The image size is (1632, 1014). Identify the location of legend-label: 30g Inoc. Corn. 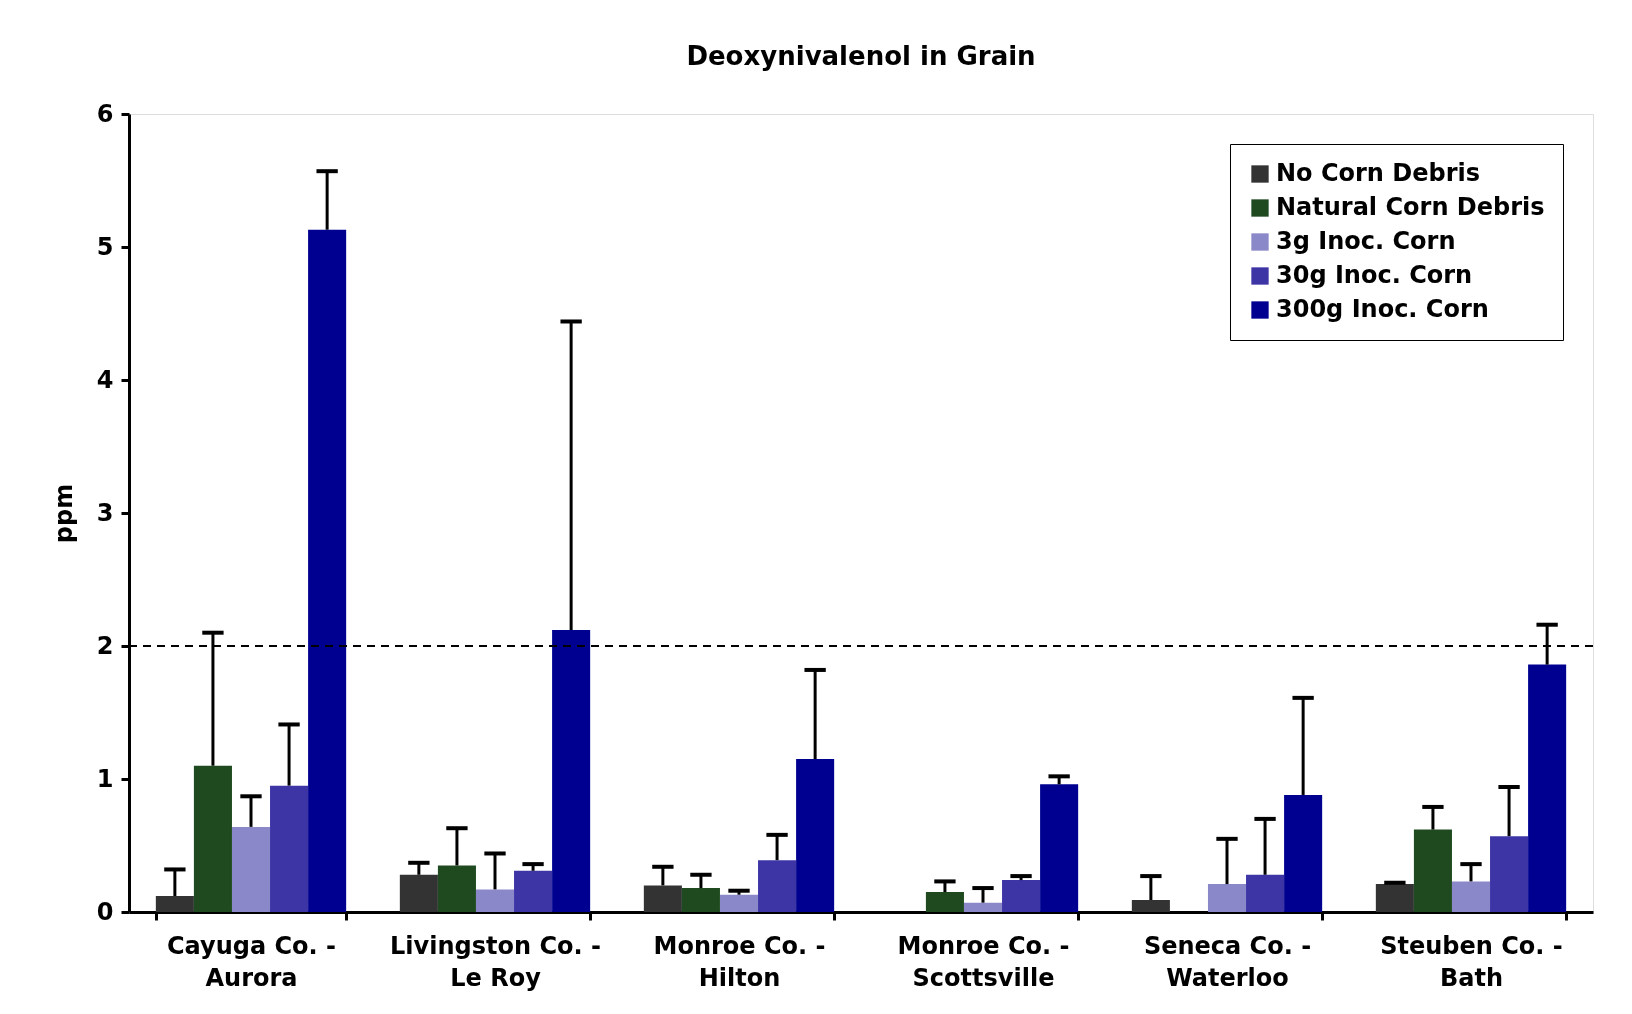
(1374, 275).